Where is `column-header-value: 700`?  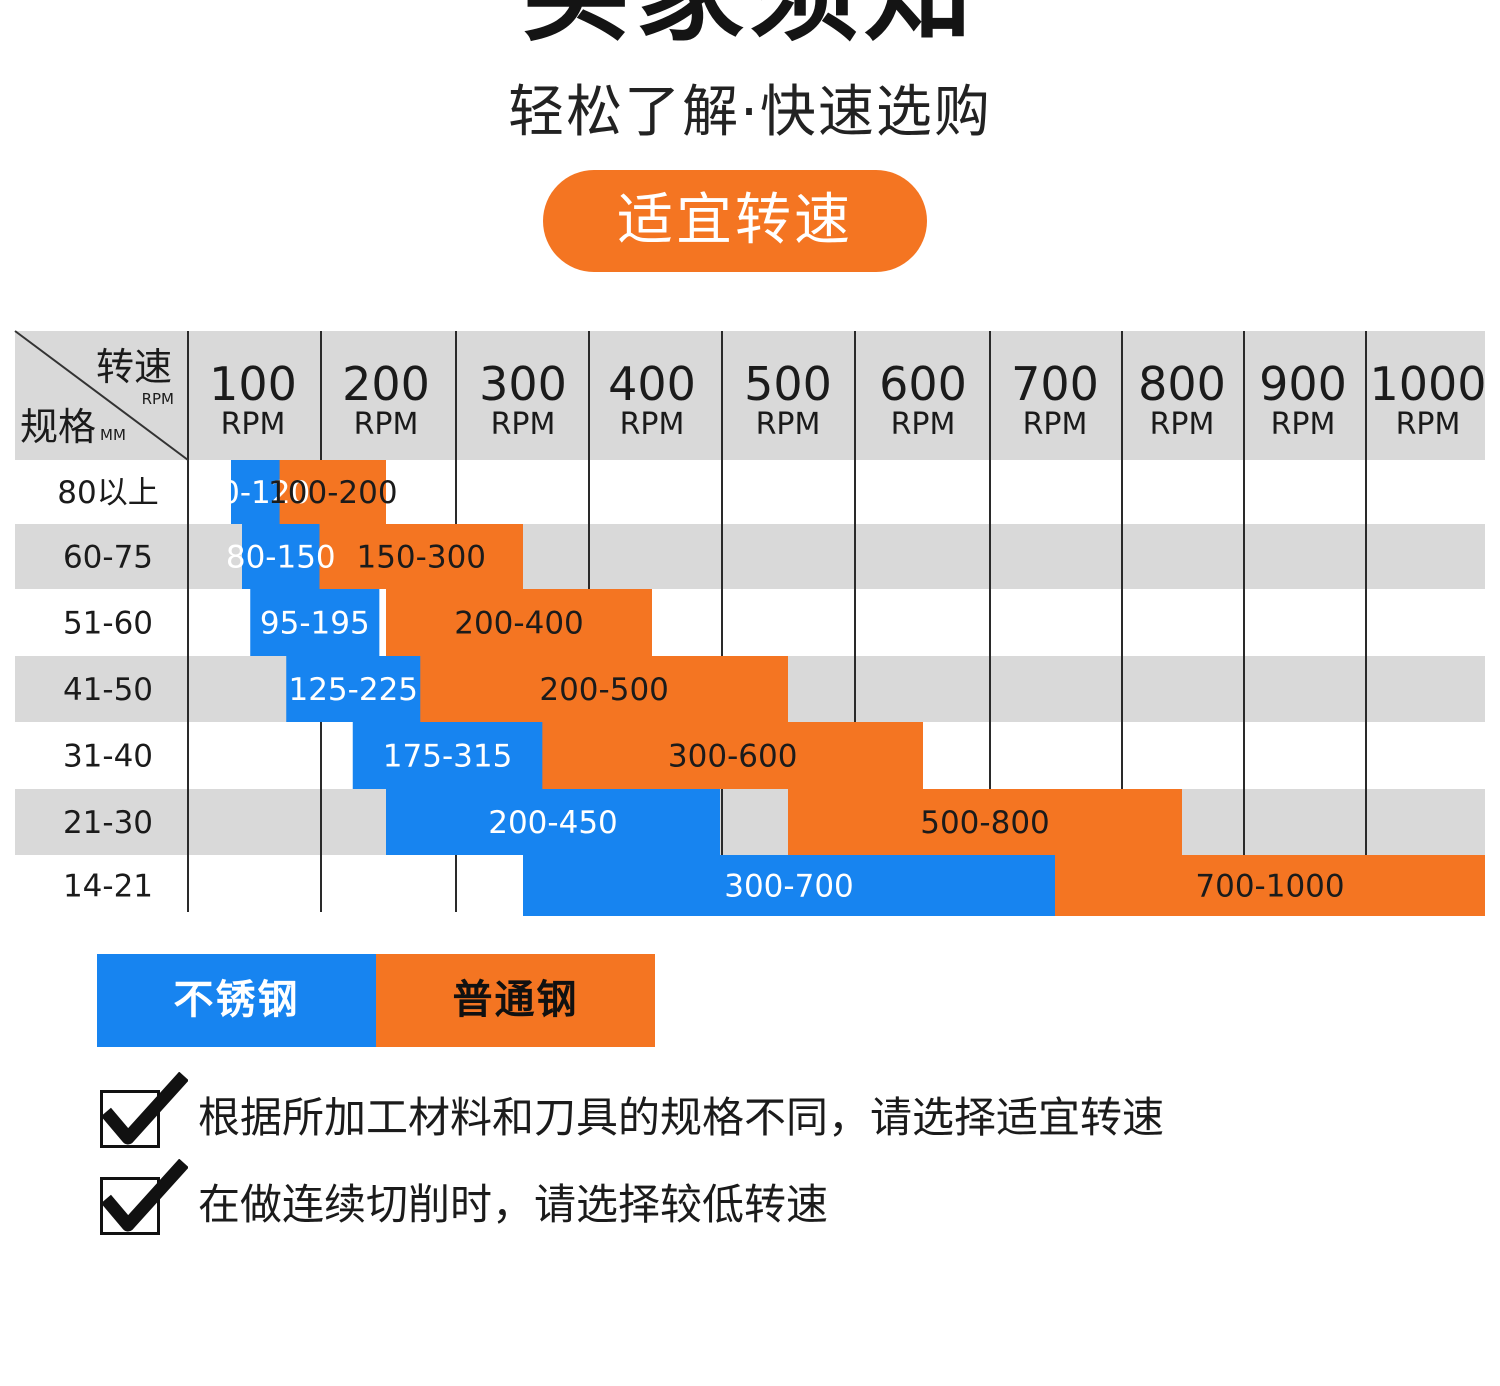
column-header-value: 700 is located at coordinates (1055, 384).